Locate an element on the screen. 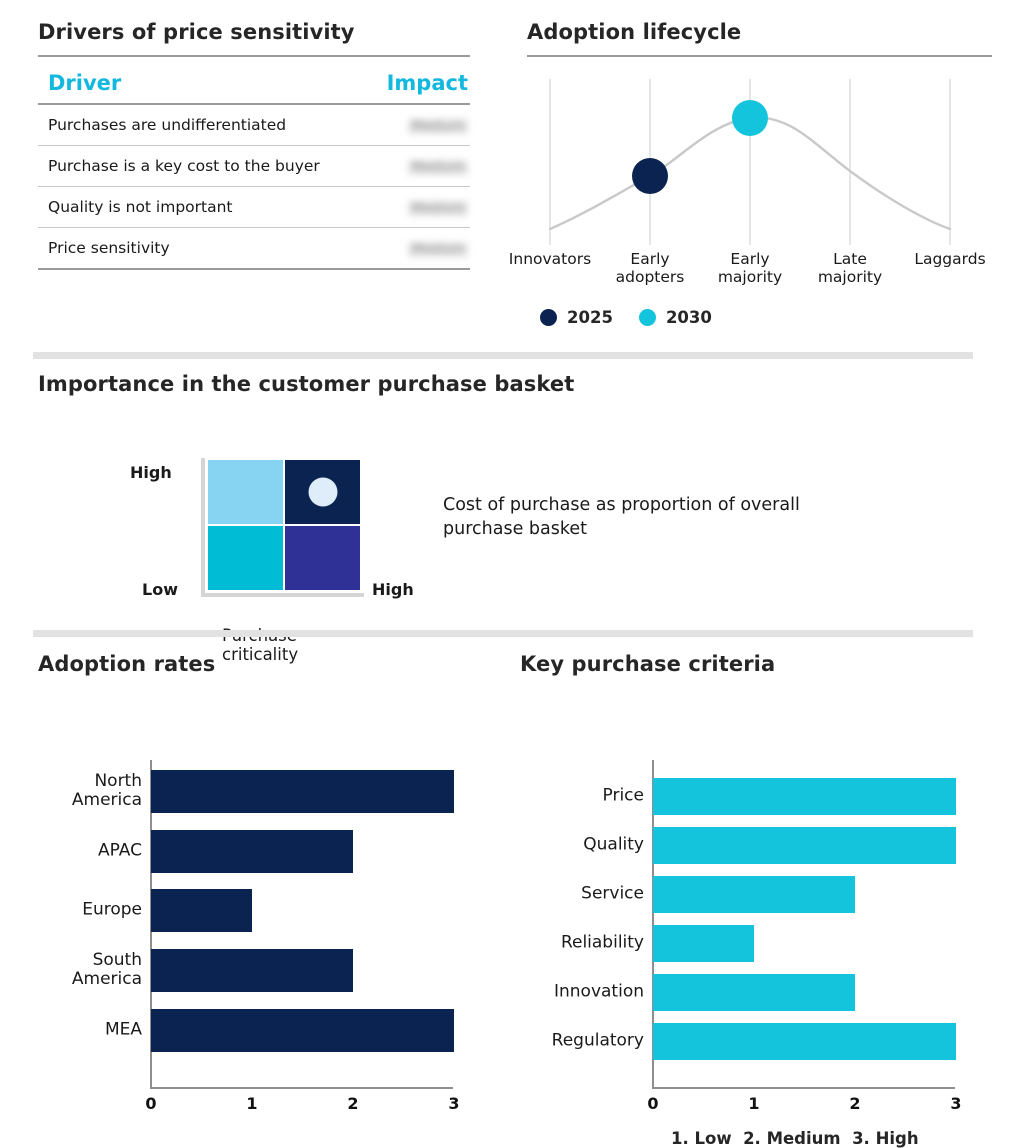  legend-label: 2025 is located at coordinates (590, 317).